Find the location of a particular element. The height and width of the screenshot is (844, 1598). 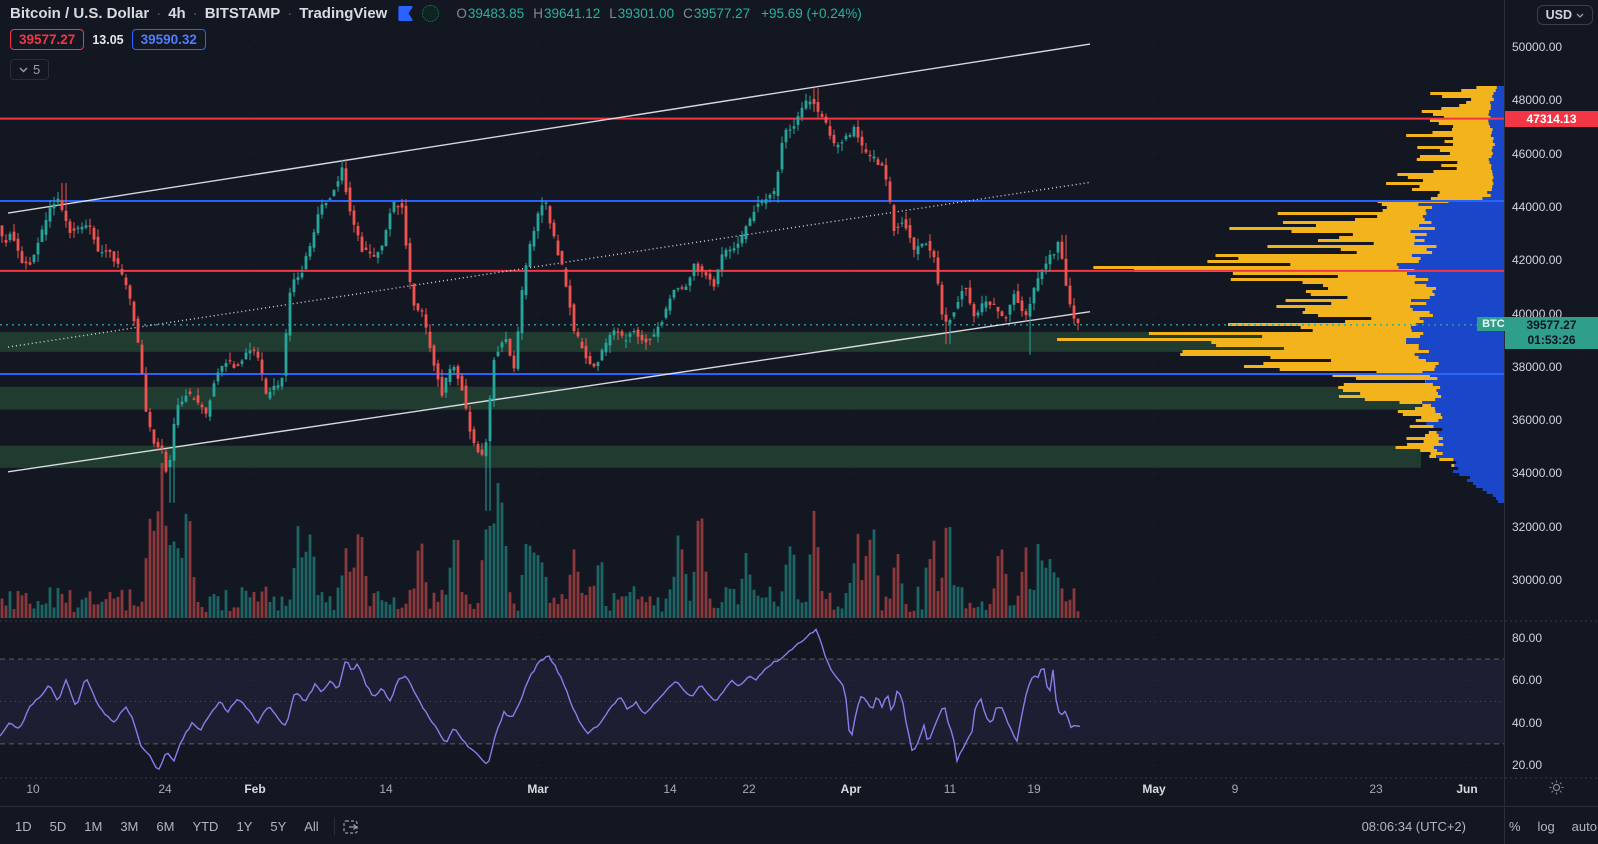

toolbar-separator is located at coordinates (334, 826).